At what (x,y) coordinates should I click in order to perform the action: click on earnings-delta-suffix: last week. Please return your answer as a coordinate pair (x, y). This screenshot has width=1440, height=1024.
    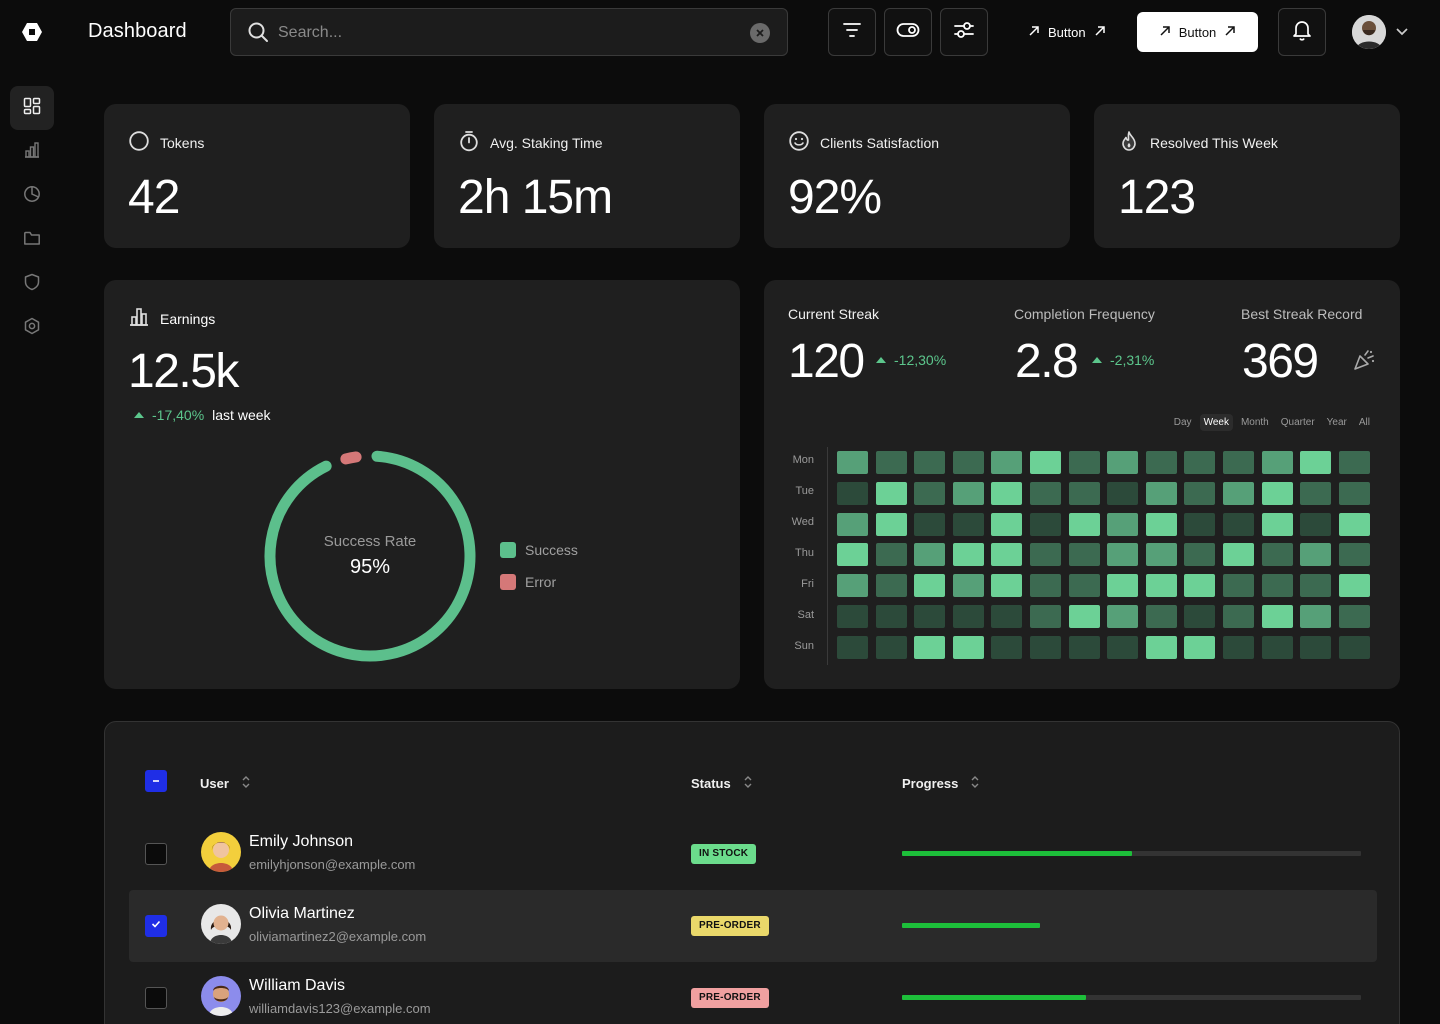
    Looking at the image, I should click on (241, 415).